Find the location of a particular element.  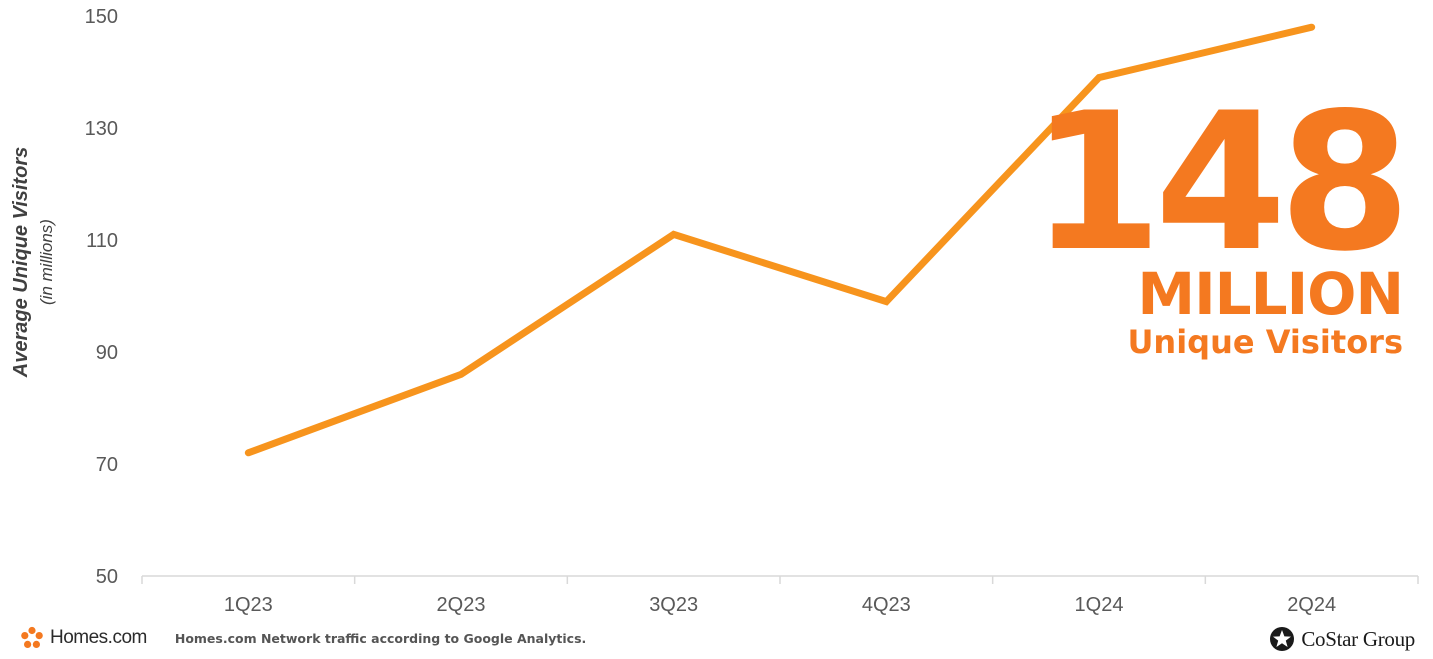

x-tick-label: 2Q24 is located at coordinates (1311, 605).